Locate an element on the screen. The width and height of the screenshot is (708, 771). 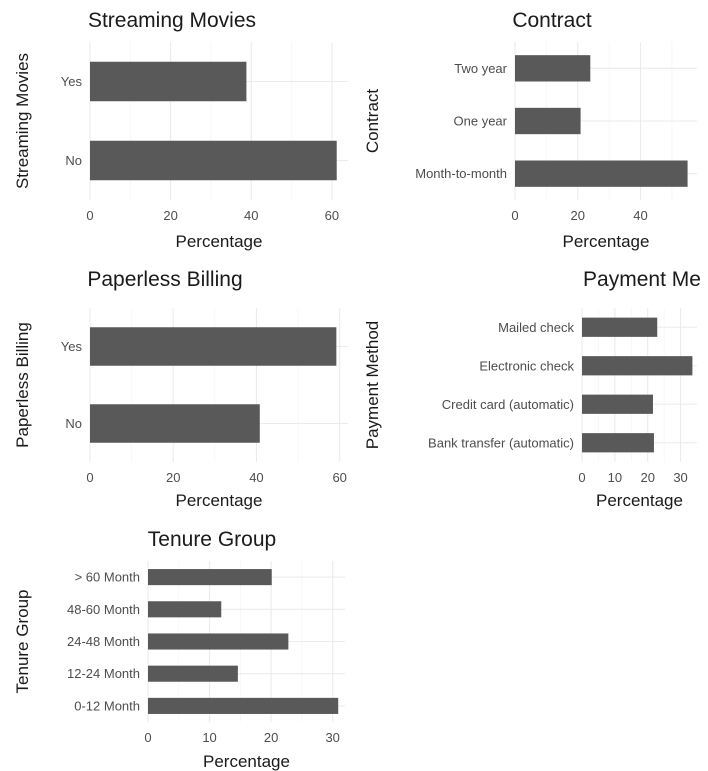
y-tick-label: 48-60 Month is located at coordinates (103, 609).